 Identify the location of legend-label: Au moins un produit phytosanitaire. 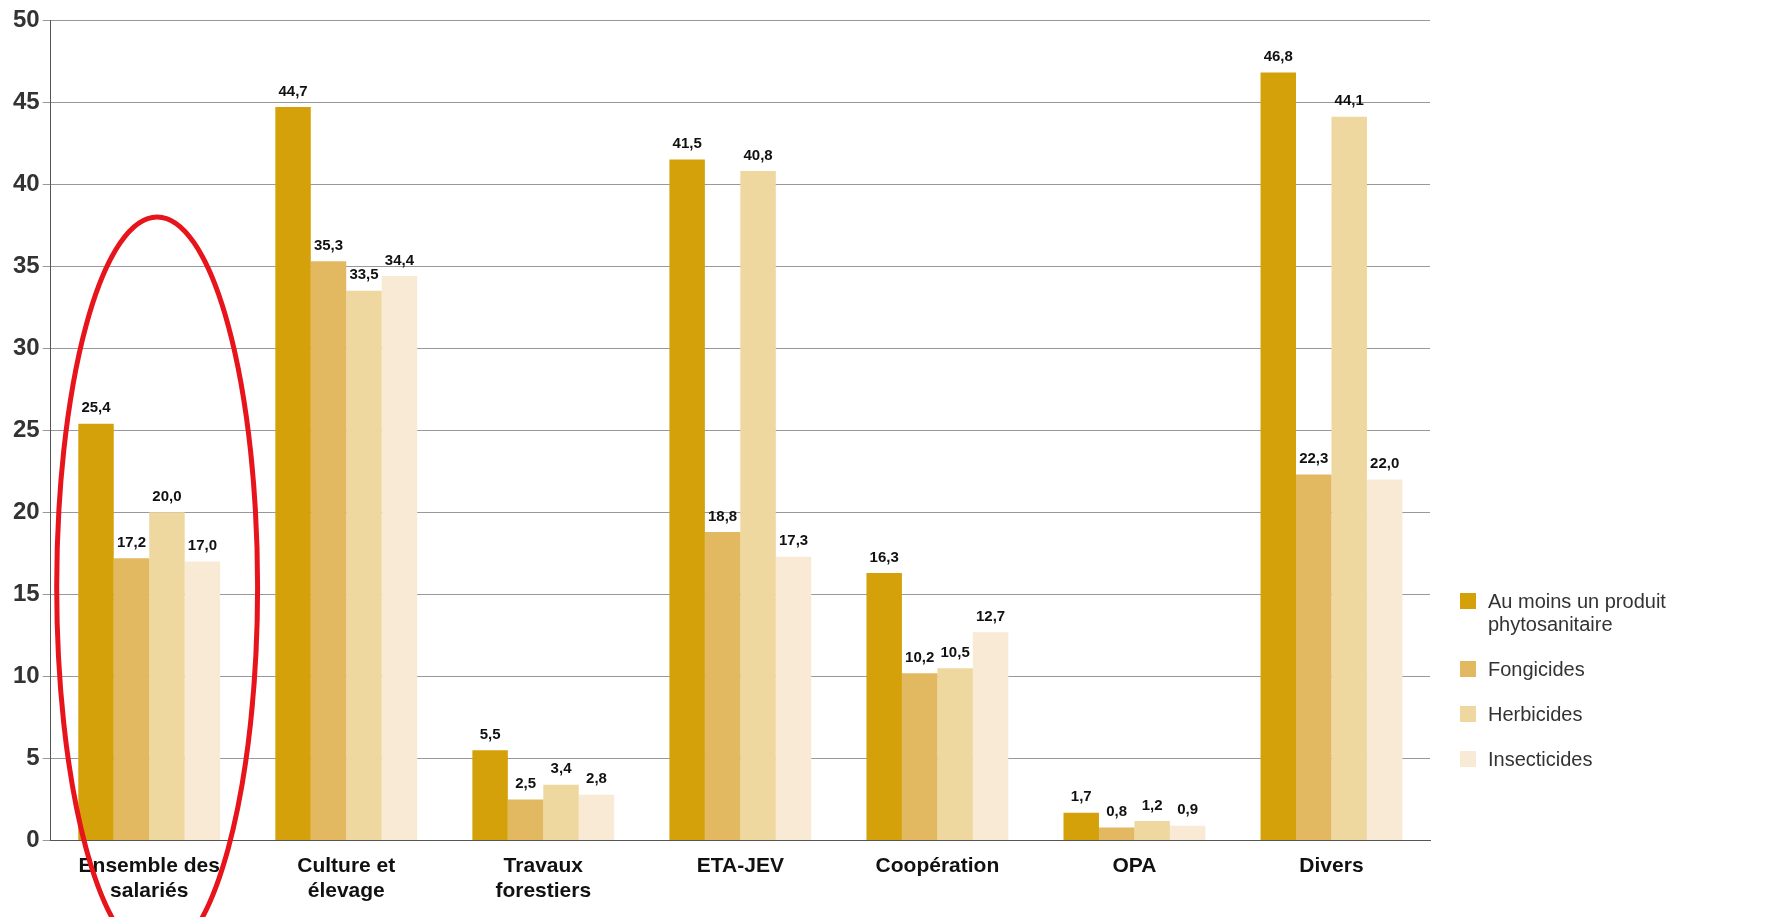
(1577, 613).